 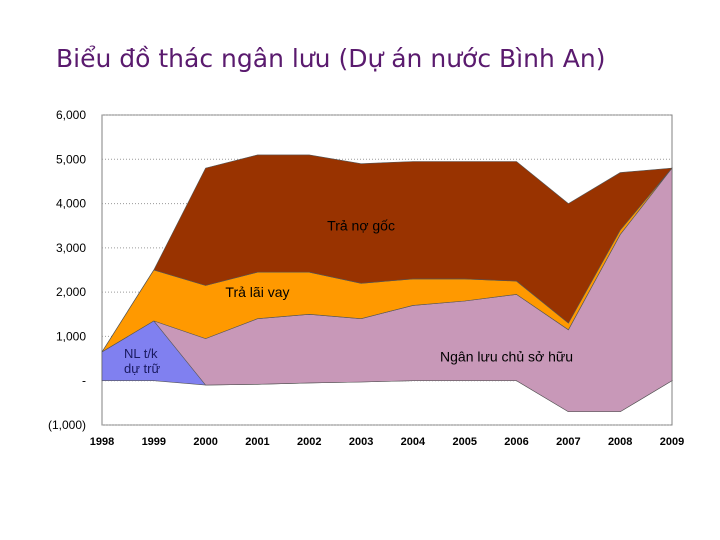 What do you see at coordinates (464, 442) in the screenshot?
I see `x-tick-label: 2005` at bounding box center [464, 442].